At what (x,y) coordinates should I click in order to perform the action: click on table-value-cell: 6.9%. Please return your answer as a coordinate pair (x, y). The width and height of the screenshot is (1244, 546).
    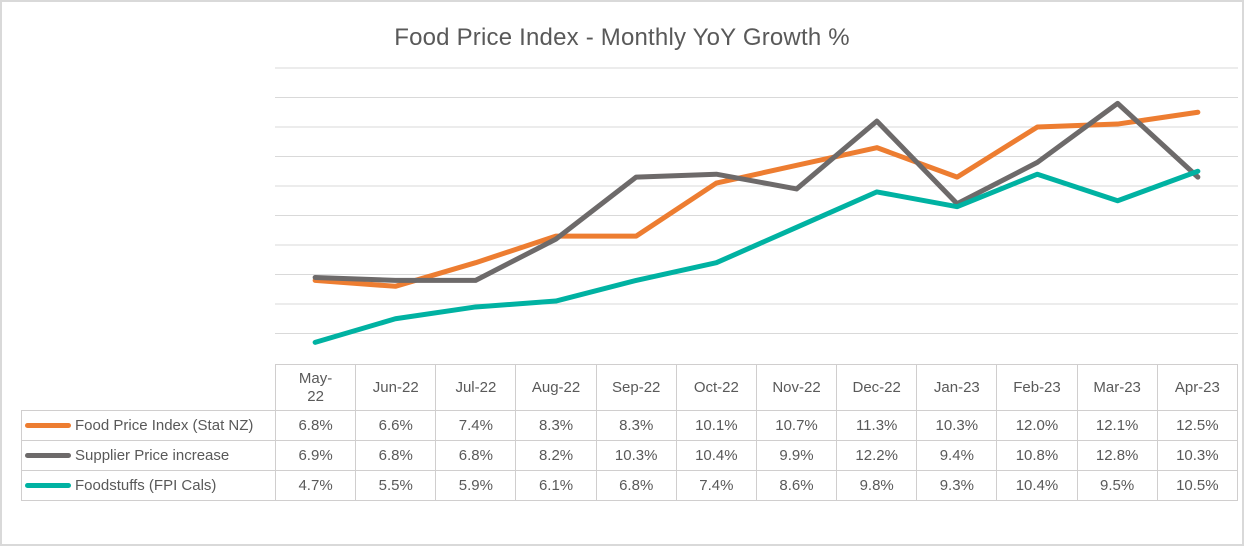
    Looking at the image, I should click on (315, 455).